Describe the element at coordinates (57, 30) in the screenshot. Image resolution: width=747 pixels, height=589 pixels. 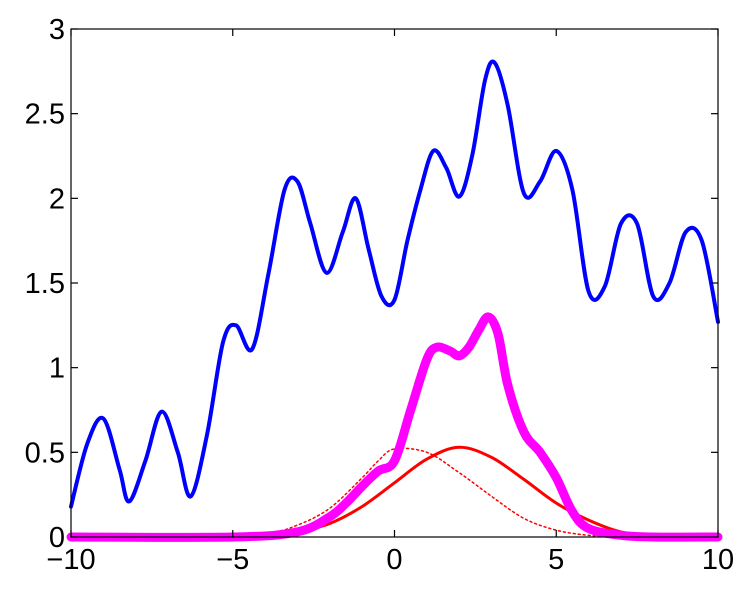
I see `y-tick-label: 3` at that location.